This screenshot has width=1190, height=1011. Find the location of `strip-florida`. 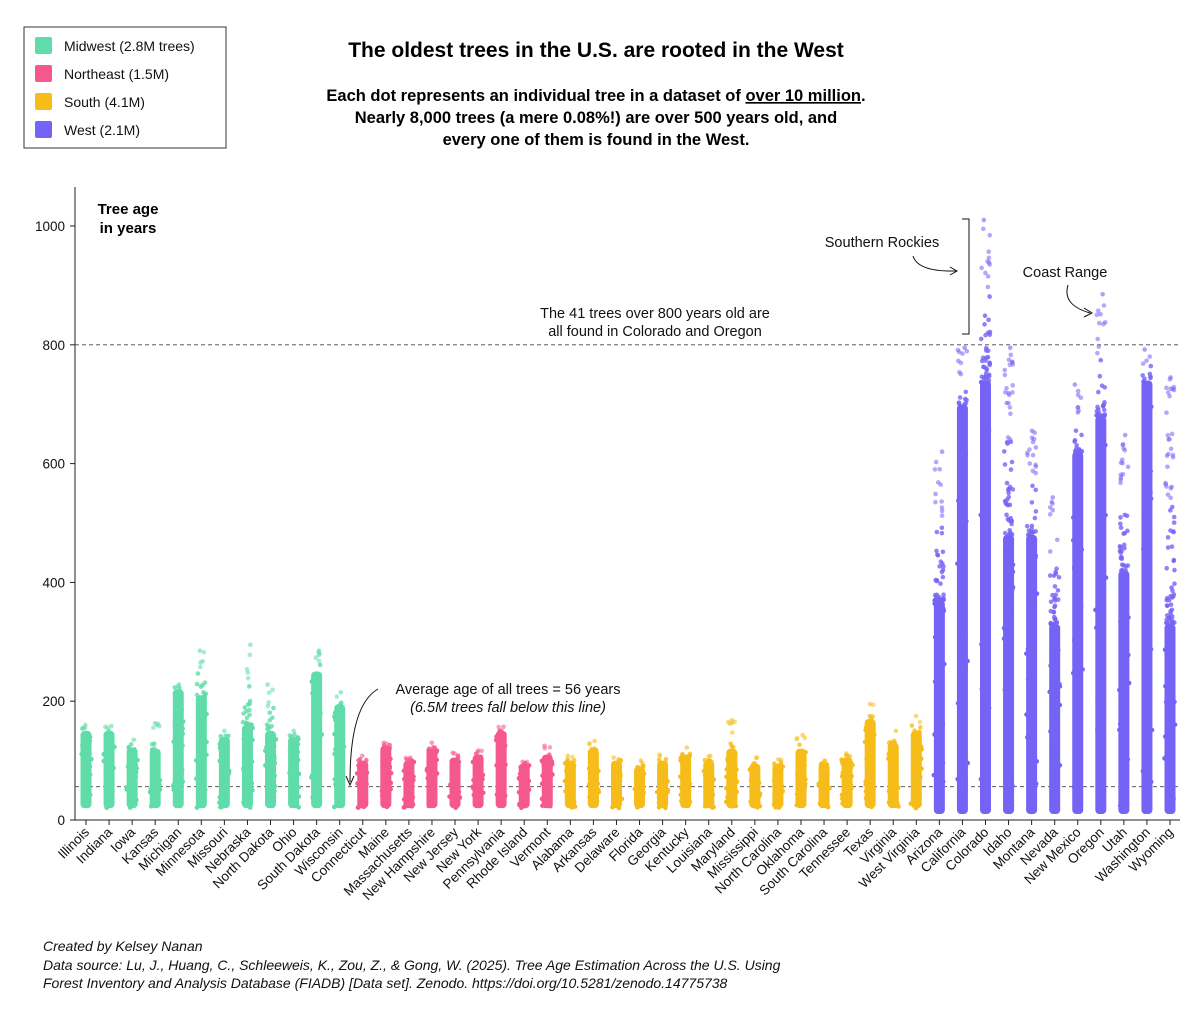

strip-florida is located at coordinates (639, 784).